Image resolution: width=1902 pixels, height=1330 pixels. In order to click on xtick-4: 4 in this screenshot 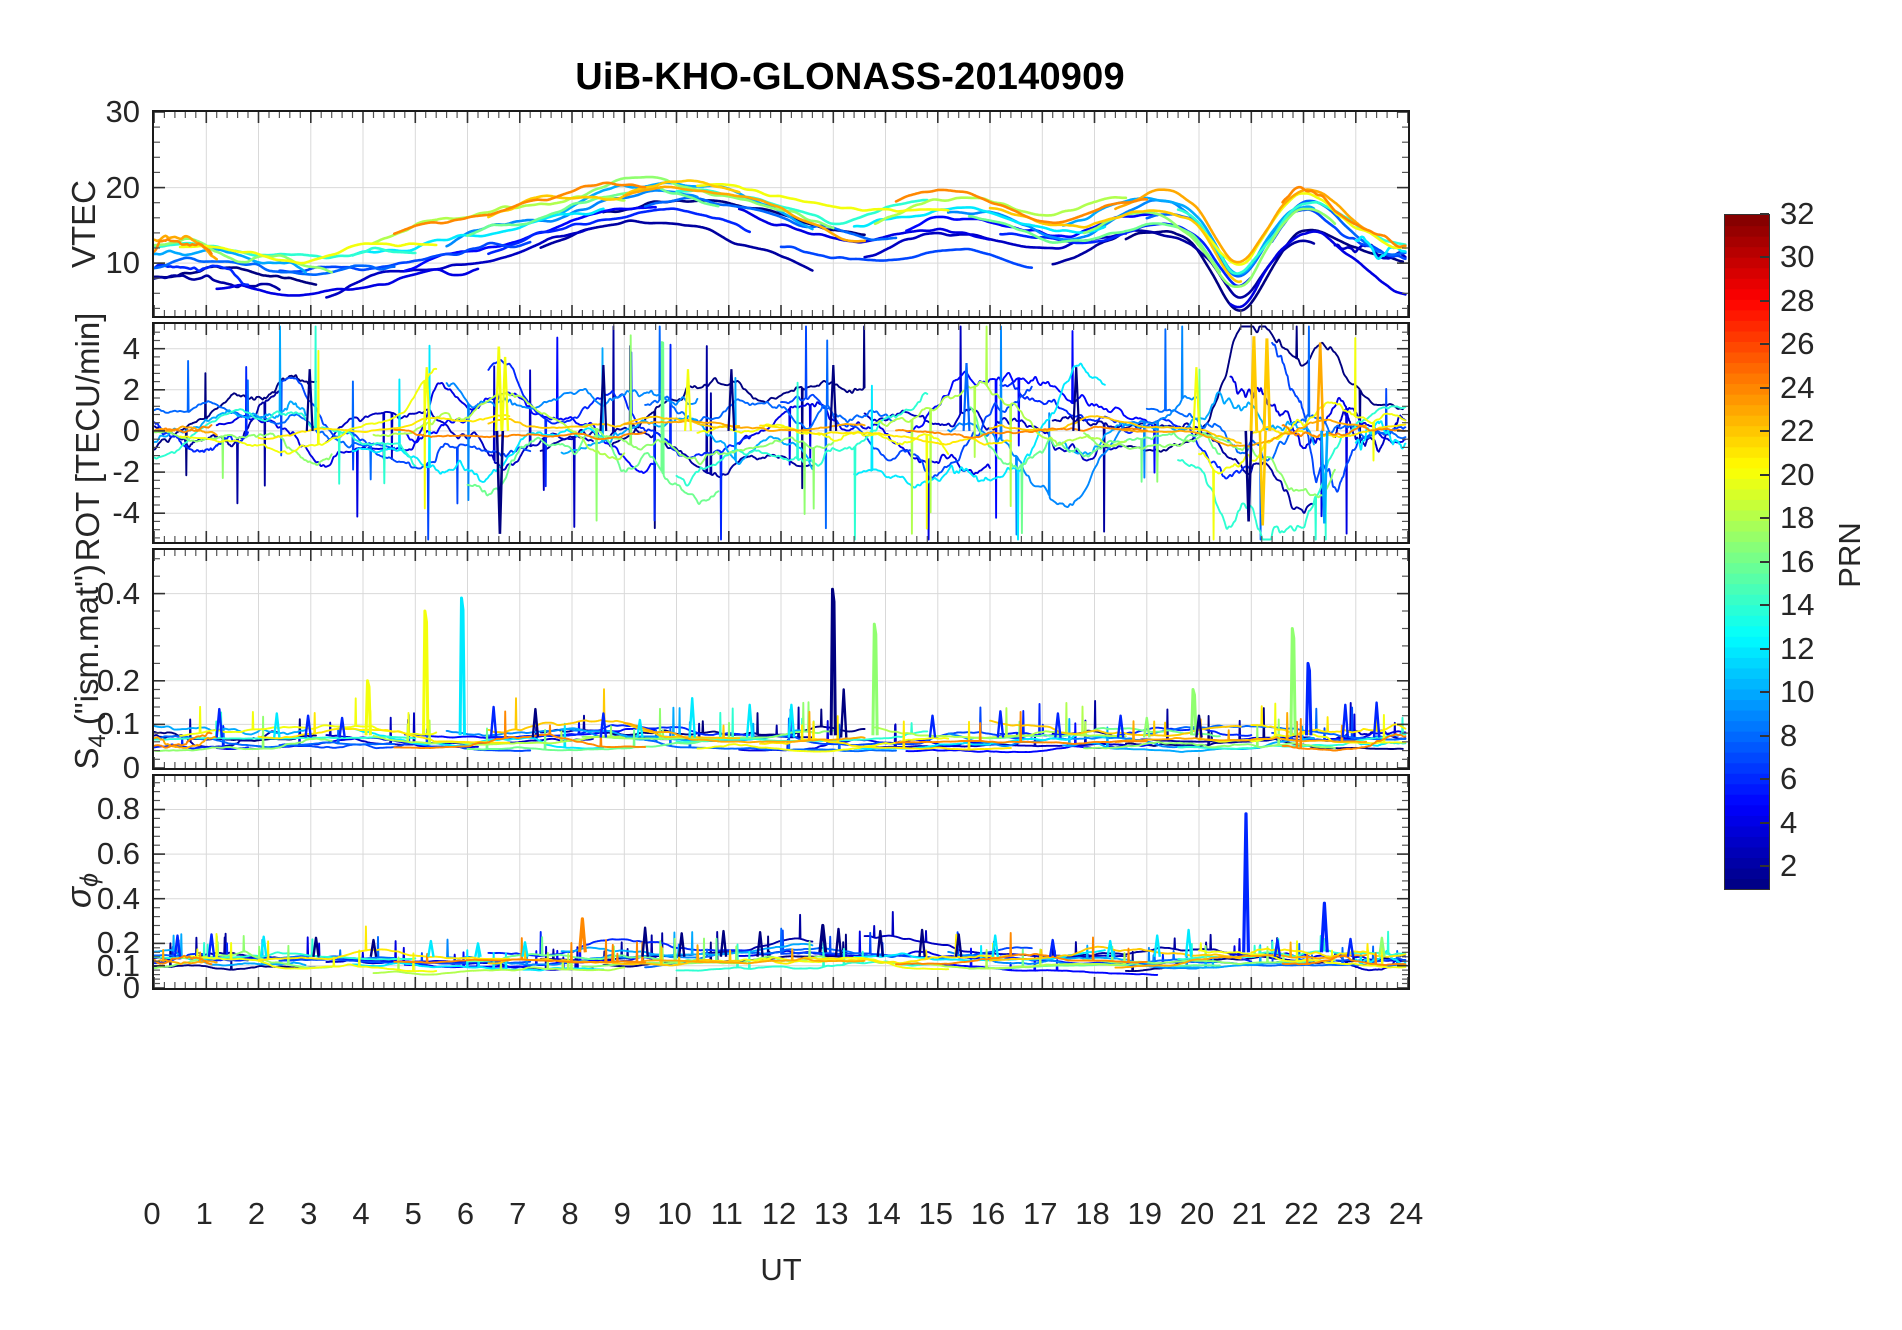, I will do `click(361, 1213)`.